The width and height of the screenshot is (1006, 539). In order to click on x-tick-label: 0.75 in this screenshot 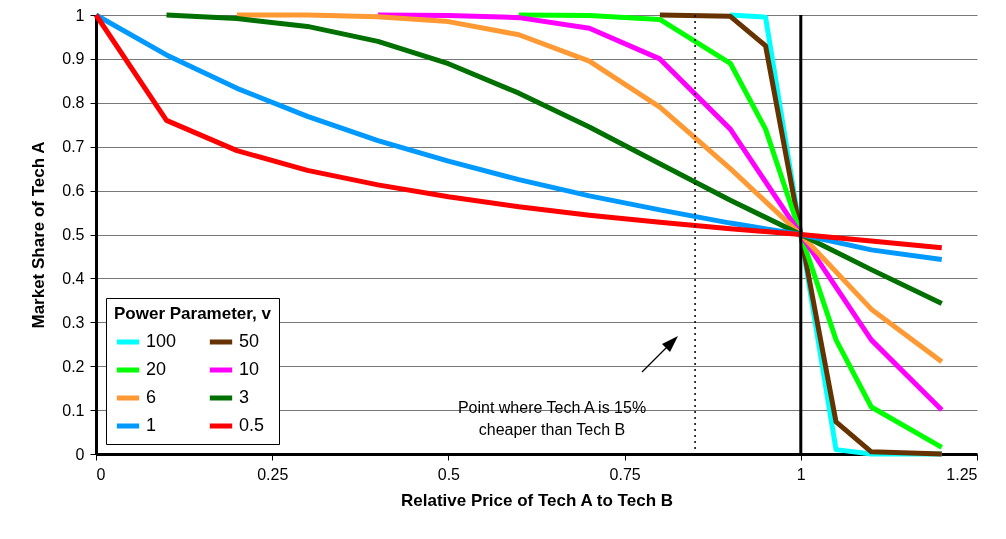, I will do `click(625, 474)`.